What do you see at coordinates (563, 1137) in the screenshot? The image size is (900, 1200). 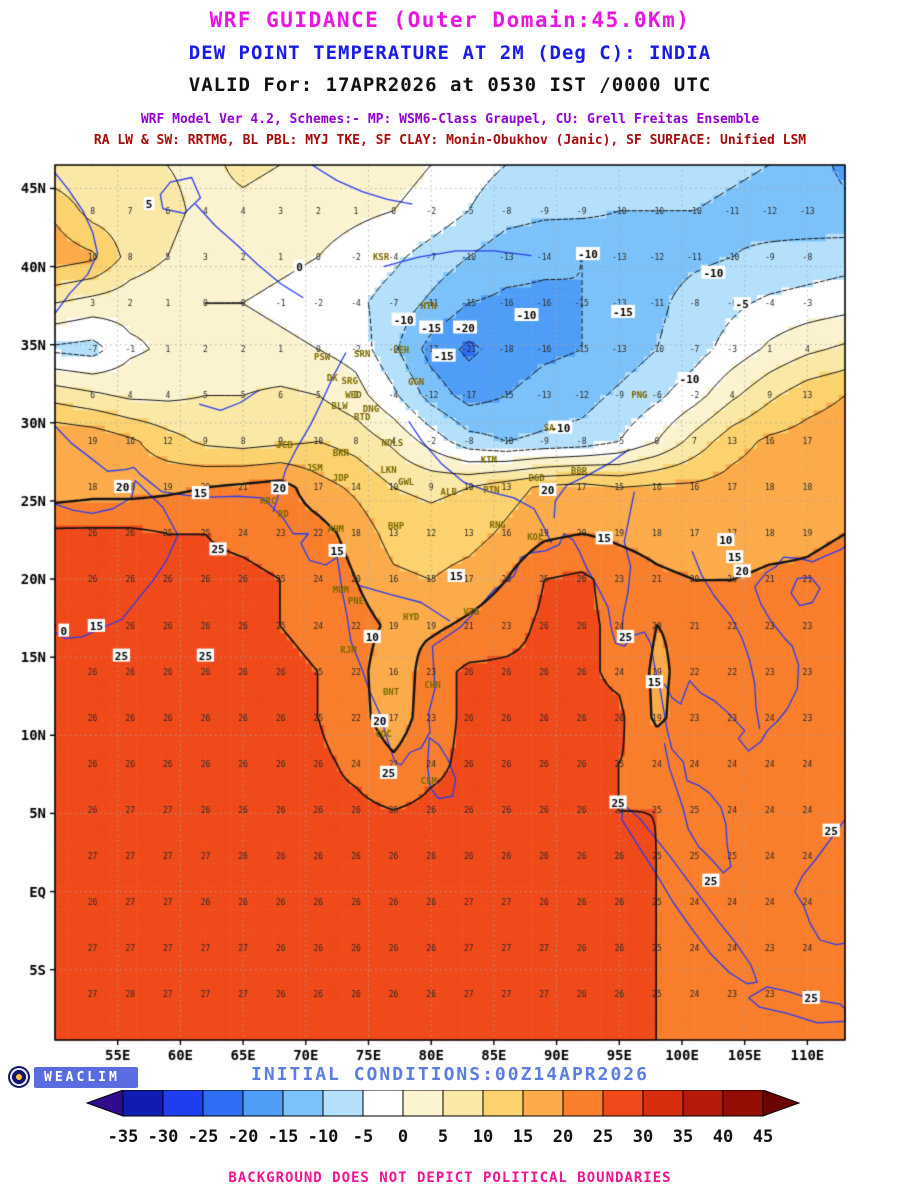 I see `colorbar-tick-label: 20` at bounding box center [563, 1137].